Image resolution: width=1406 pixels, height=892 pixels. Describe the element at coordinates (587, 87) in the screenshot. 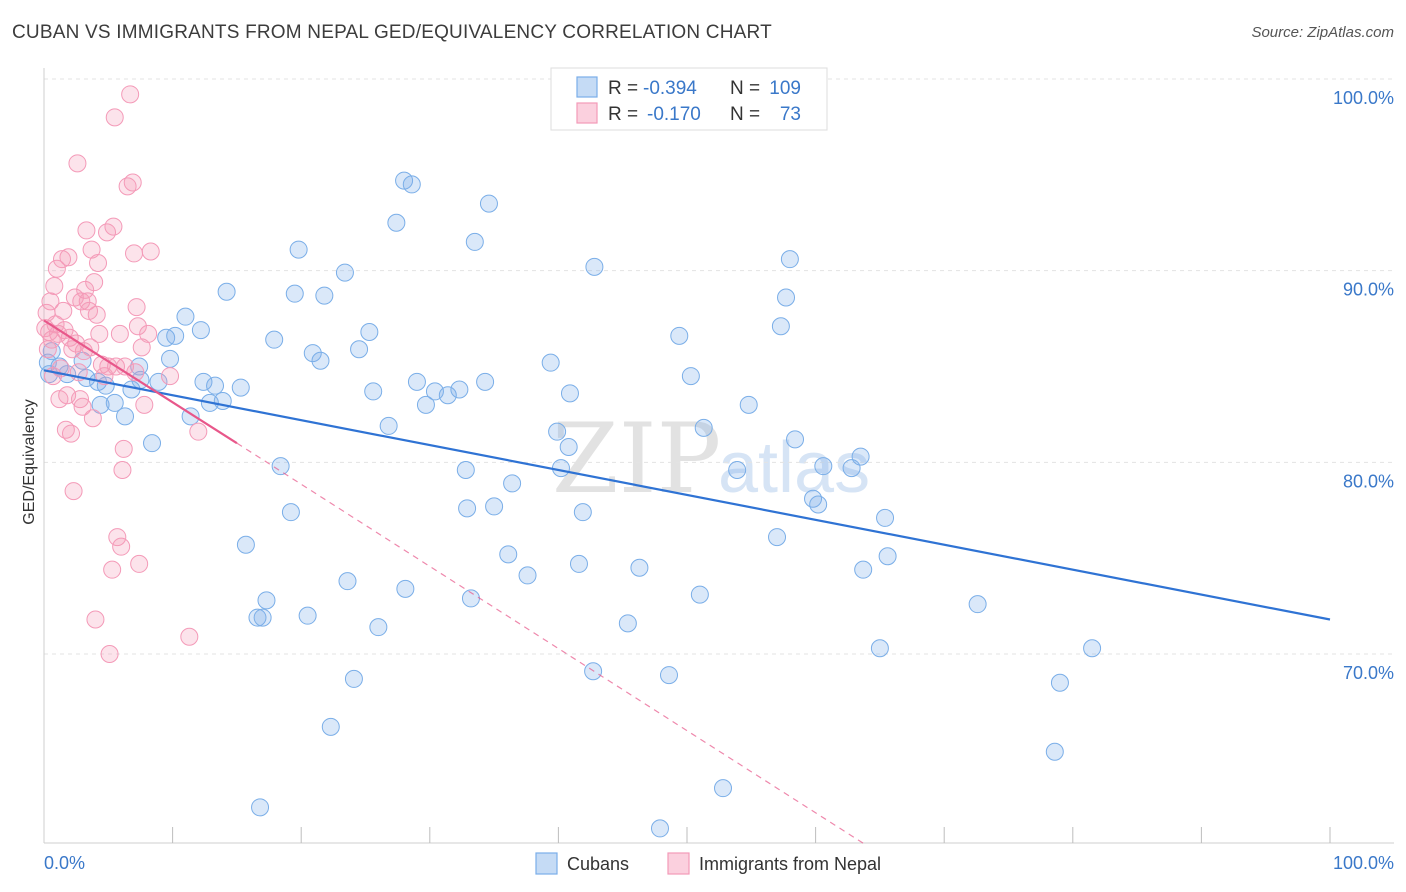

I see `legend-swatch-cubans` at that location.